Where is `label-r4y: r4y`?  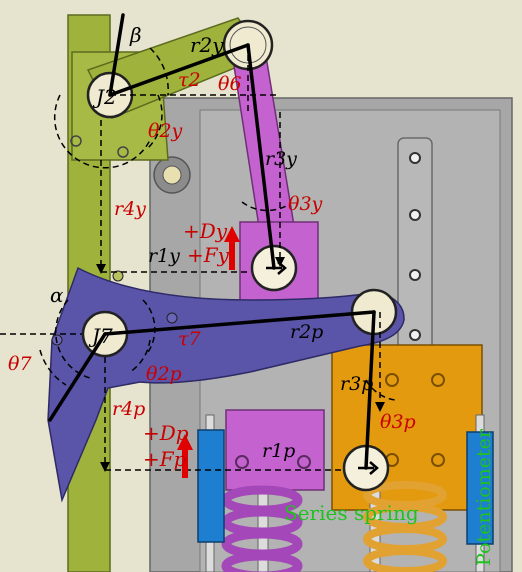 label-r4y: r4y is located at coordinates (130, 209).